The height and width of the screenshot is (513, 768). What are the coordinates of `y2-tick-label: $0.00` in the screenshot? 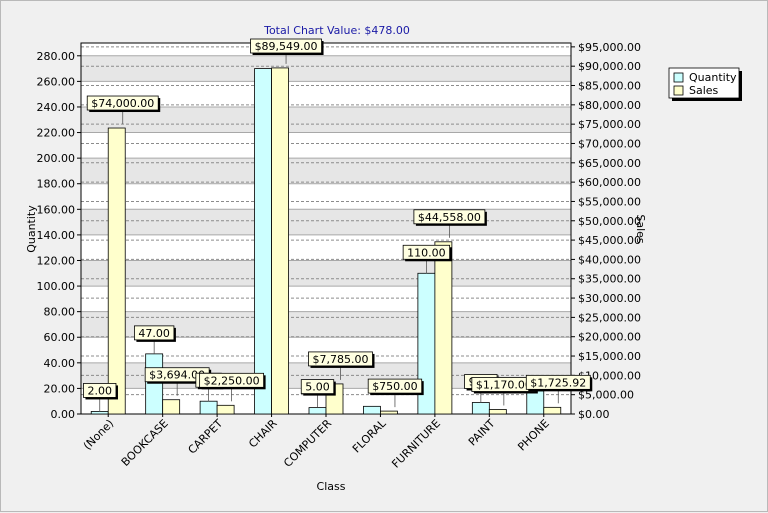 It's located at (594, 414).